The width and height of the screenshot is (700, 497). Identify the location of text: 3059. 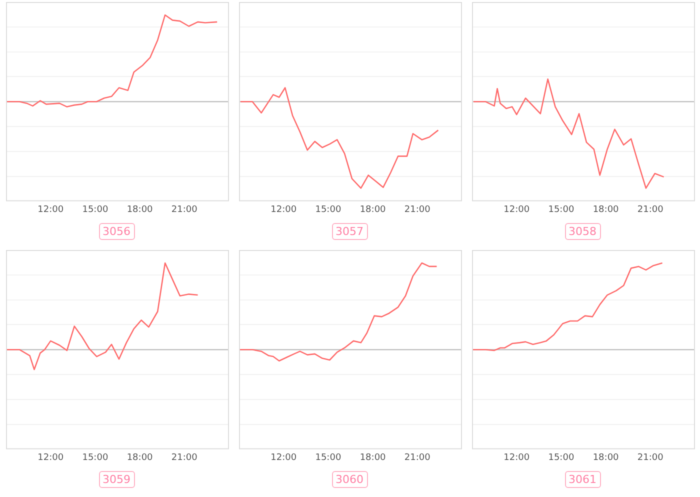
(116, 479).